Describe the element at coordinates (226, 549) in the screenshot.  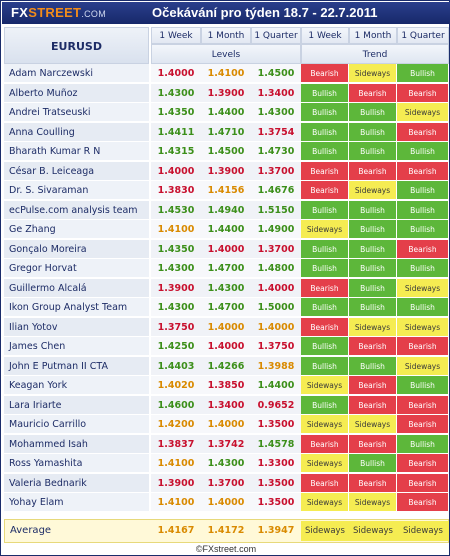
I see `copyright-footer: ©FXstreet.com` at that location.